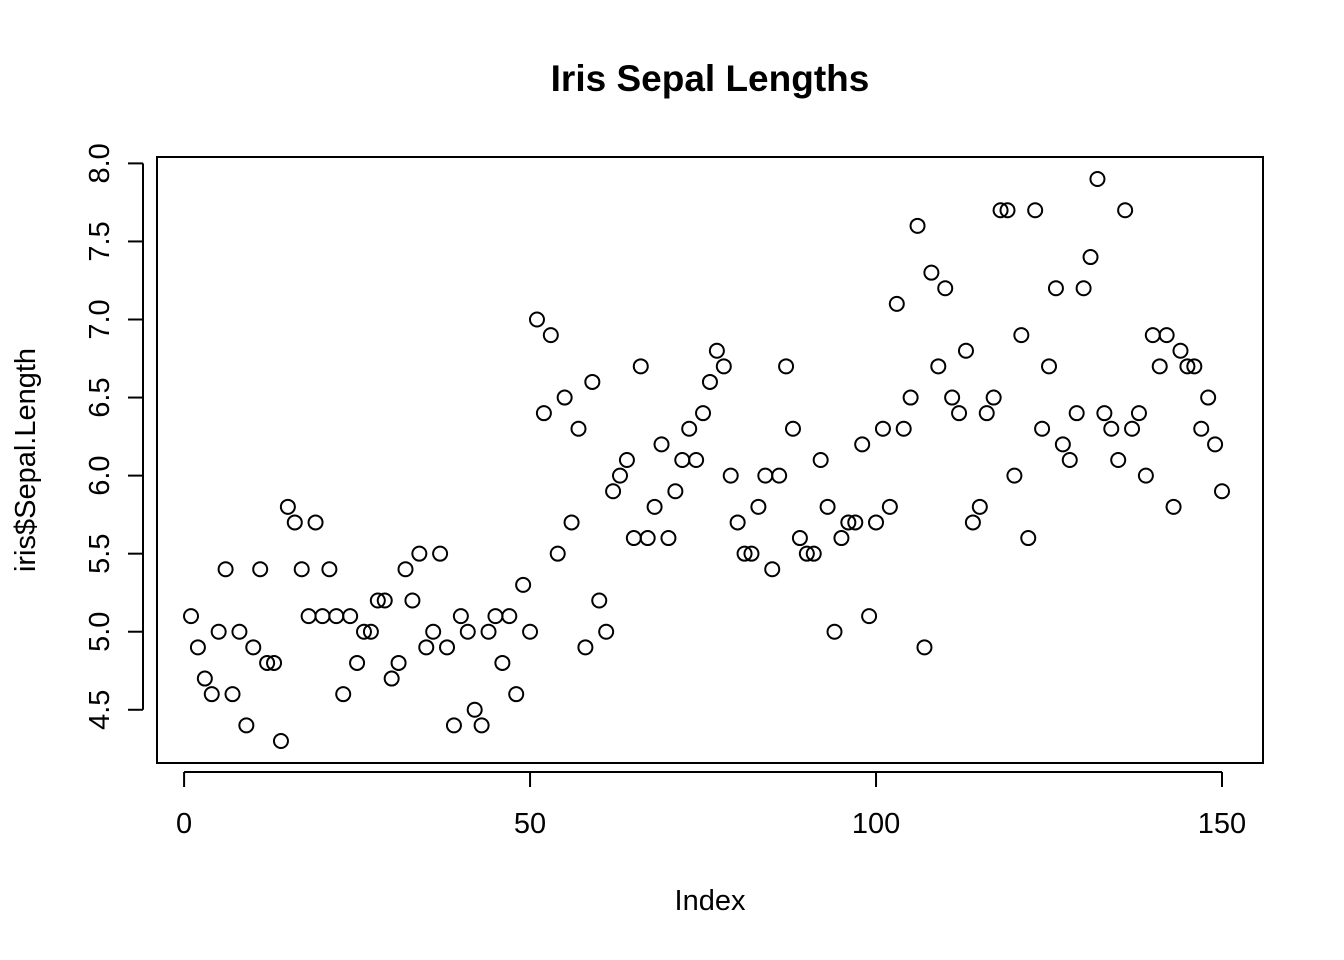 The width and height of the screenshot is (1344, 960). What do you see at coordinates (26, 460) in the screenshot?
I see `y-axis-label: iris$Sepal.Length` at bounding box center [26, 460].